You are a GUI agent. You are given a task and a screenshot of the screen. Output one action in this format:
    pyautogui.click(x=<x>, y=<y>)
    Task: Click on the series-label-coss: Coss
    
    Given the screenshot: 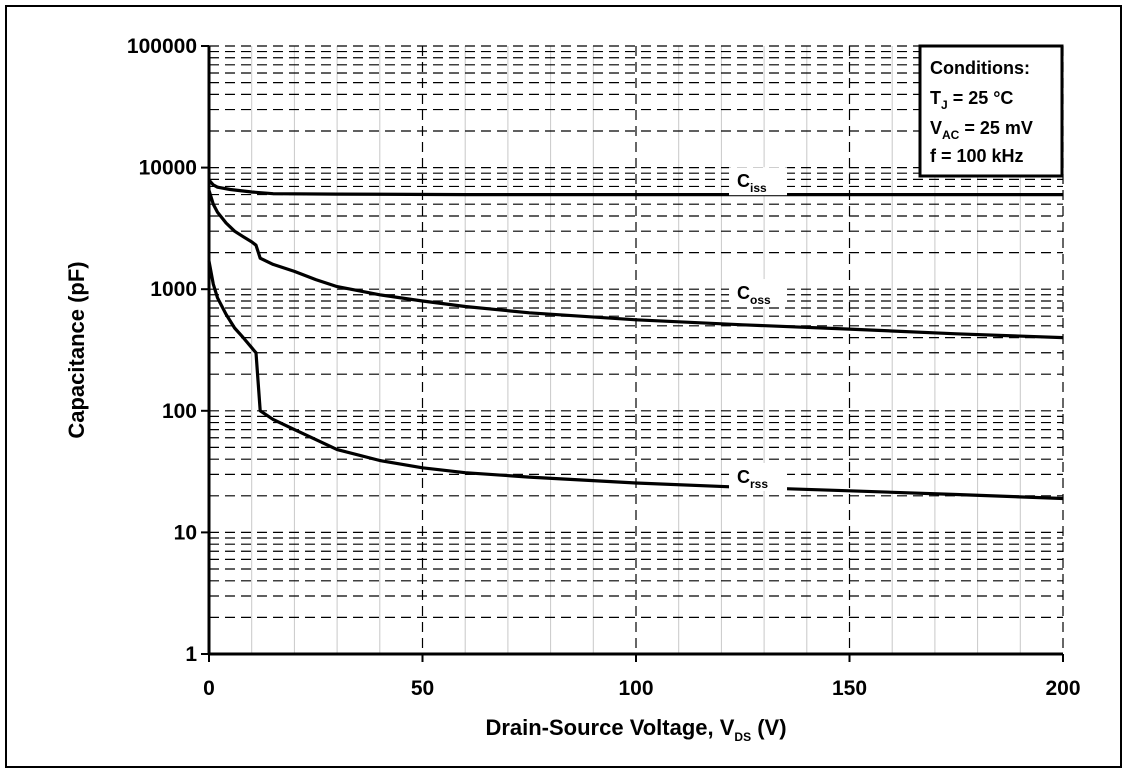 What is the action you would take?
    pyautogui.click(x=754, y=295)
    